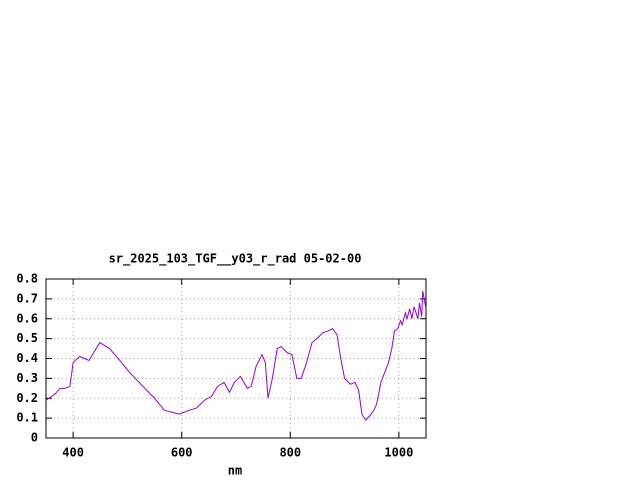  I want to click on y-tick-label: 0.1, so click(27, 418).